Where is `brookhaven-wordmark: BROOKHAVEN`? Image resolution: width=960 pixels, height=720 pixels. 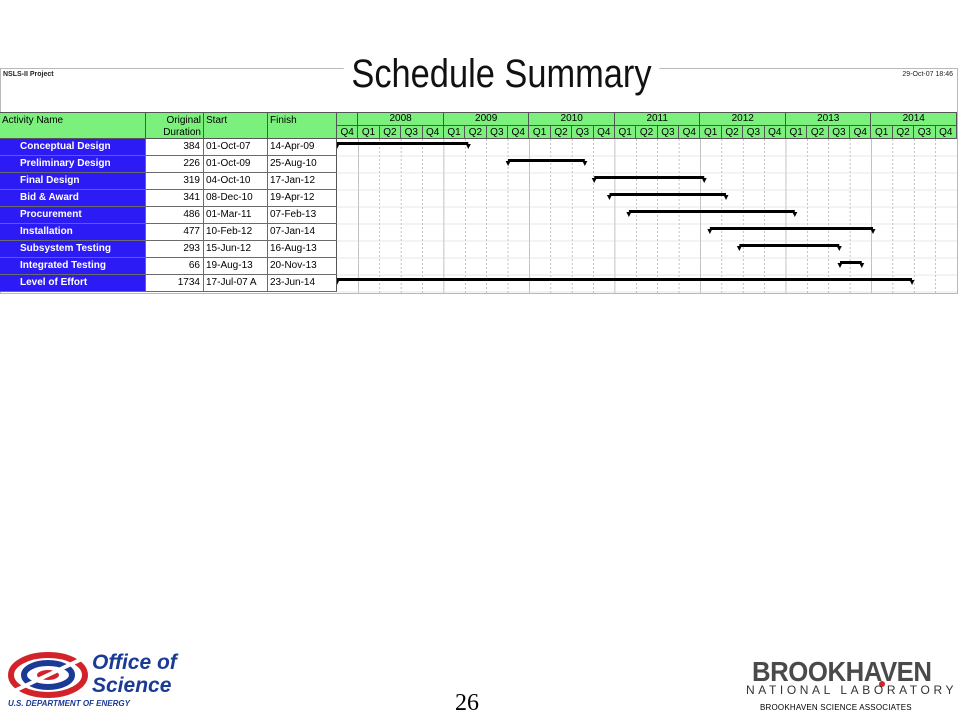 brookhaven-wordmark: BROOKHAVEN is located at coordinates (842, 671).